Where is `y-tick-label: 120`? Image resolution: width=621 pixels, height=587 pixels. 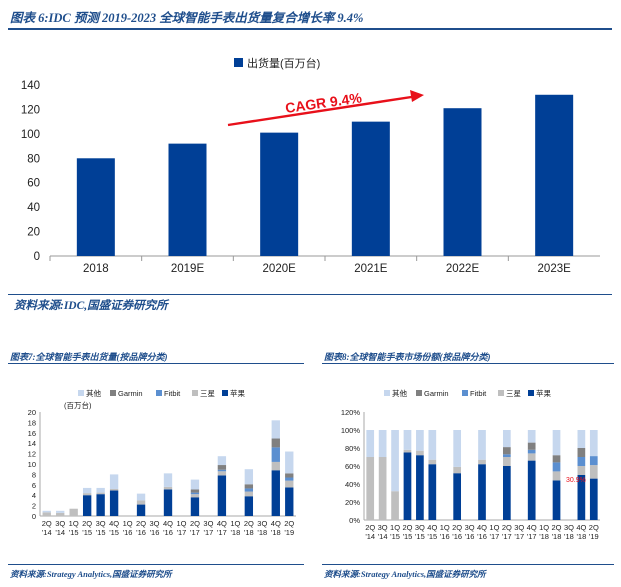
y-tick-label: 120 is located at coordinates (30, 110).